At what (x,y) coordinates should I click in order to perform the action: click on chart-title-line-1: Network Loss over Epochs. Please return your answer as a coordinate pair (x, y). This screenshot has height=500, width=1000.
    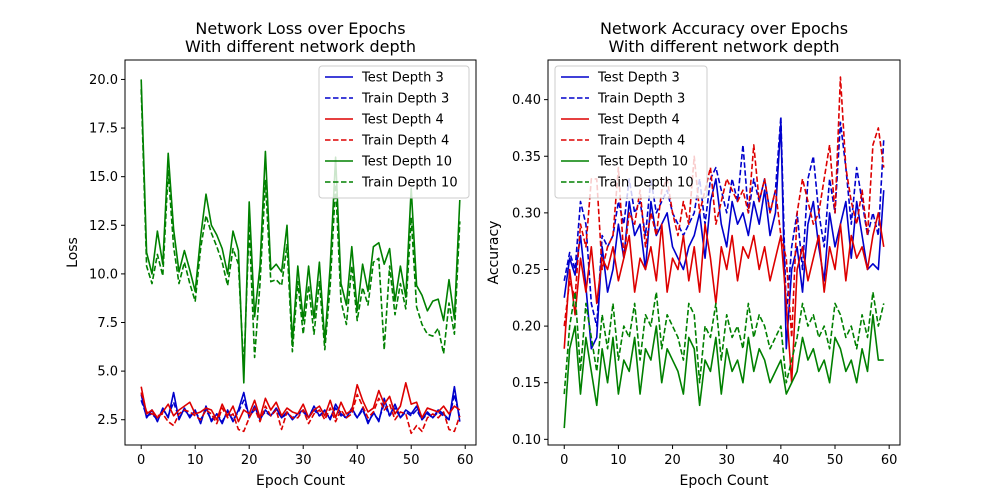
    Looking at the image, I should click on (300, 28).